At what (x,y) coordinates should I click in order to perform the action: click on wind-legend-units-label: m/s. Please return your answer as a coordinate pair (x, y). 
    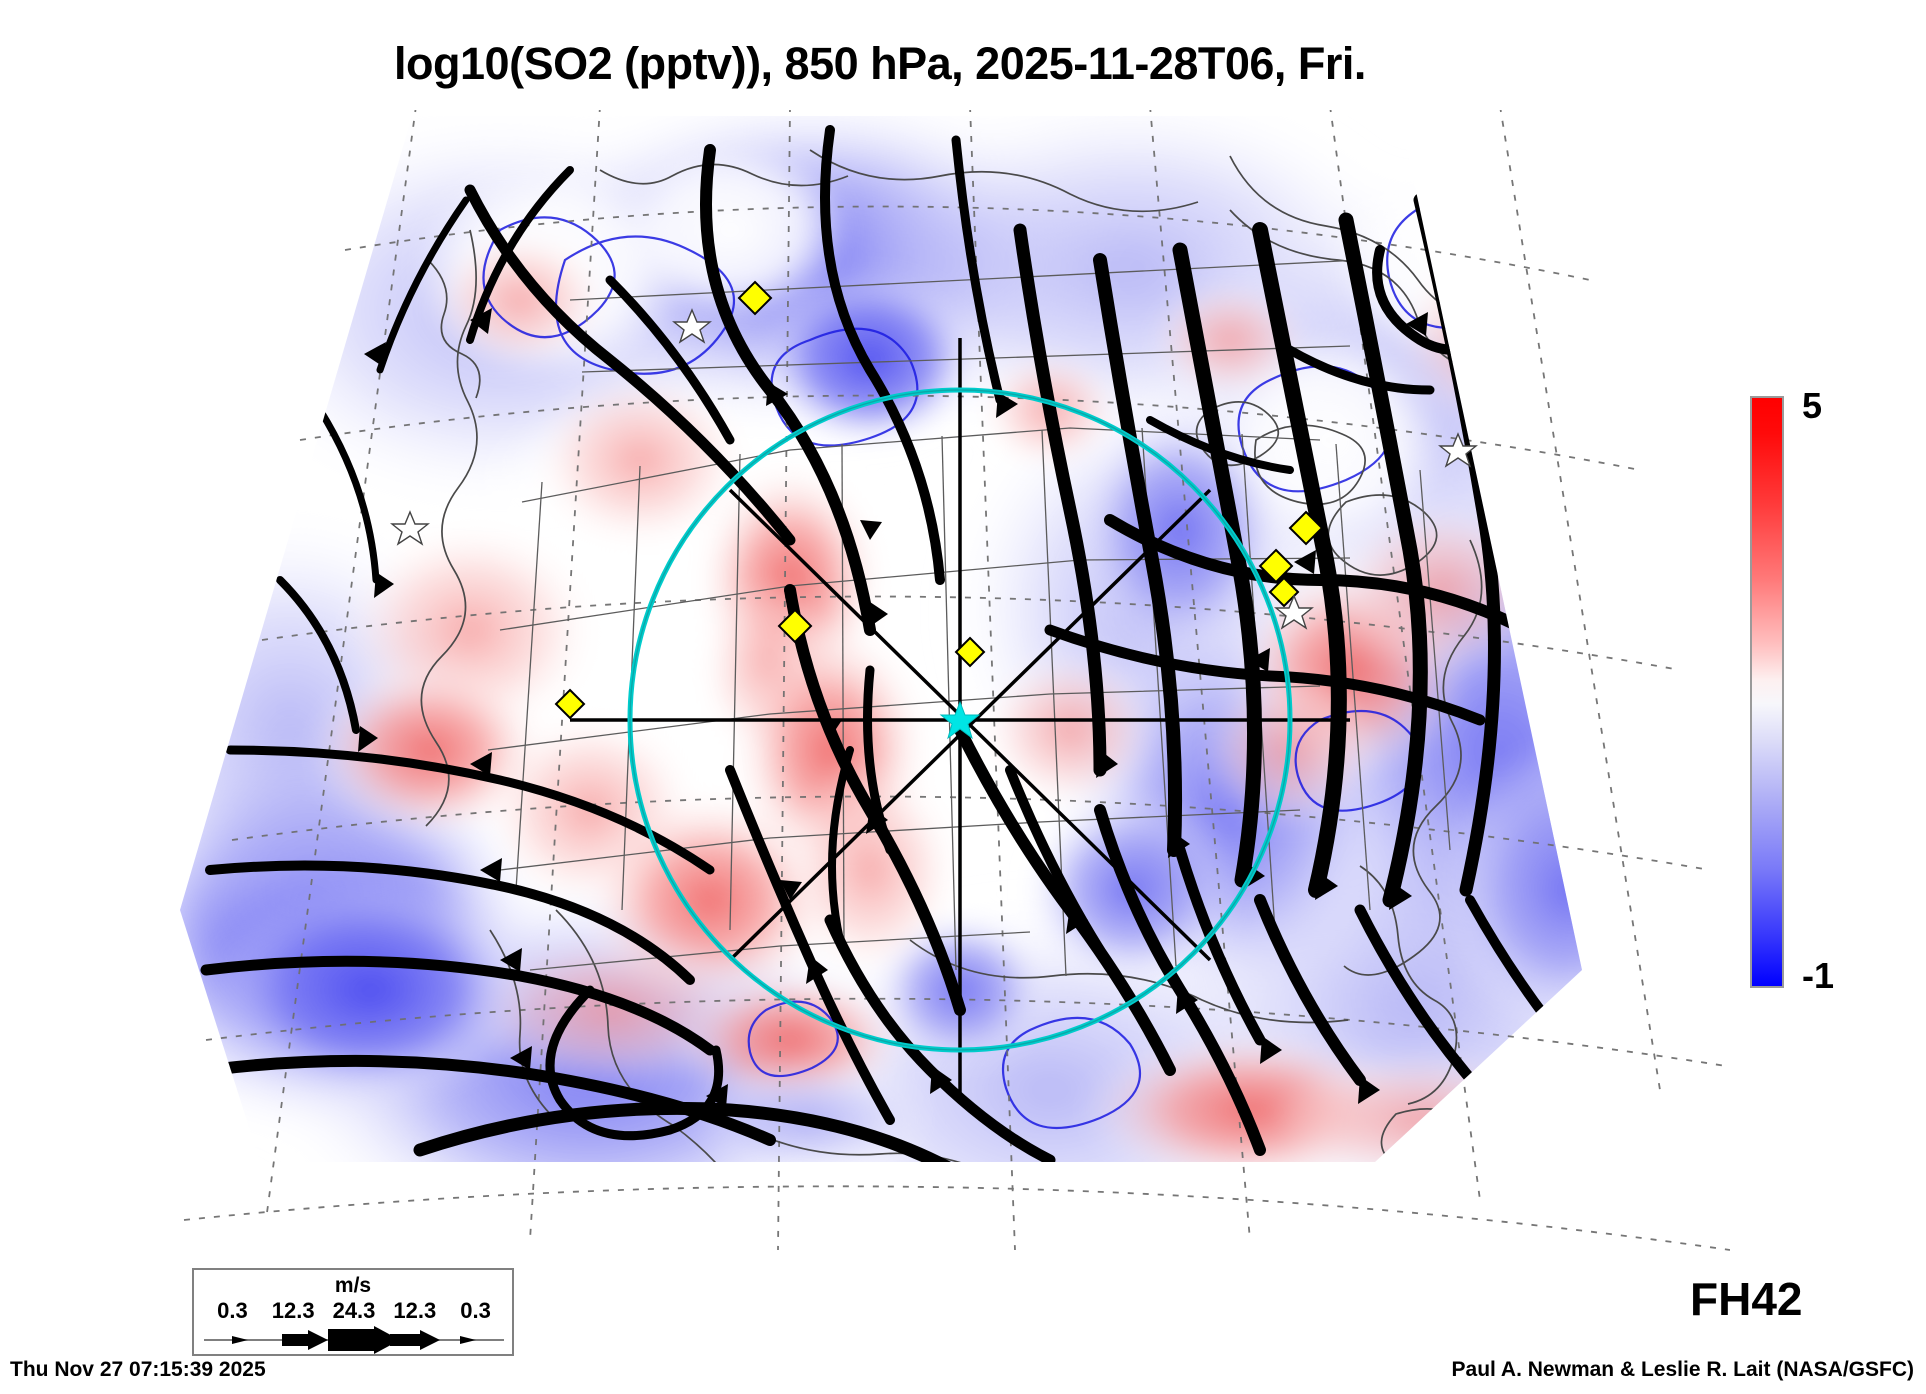
    Looking at the image, I should click on (353, 1285).